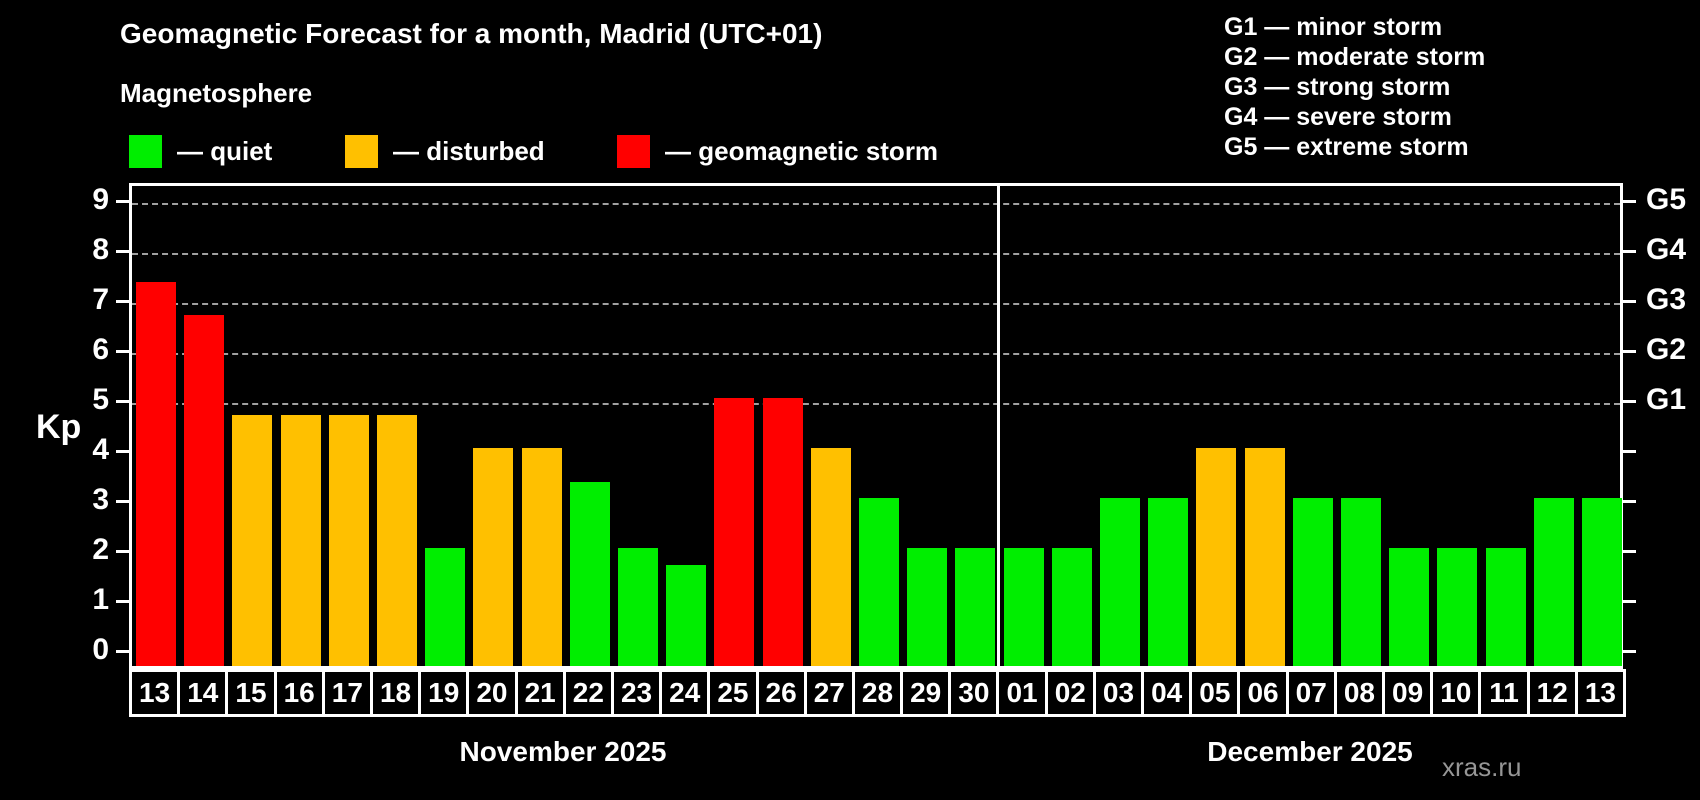  Describe the element at coordinates (100, 499) in the screenshot. I see `kp-tick-label-3: 3` at that location.